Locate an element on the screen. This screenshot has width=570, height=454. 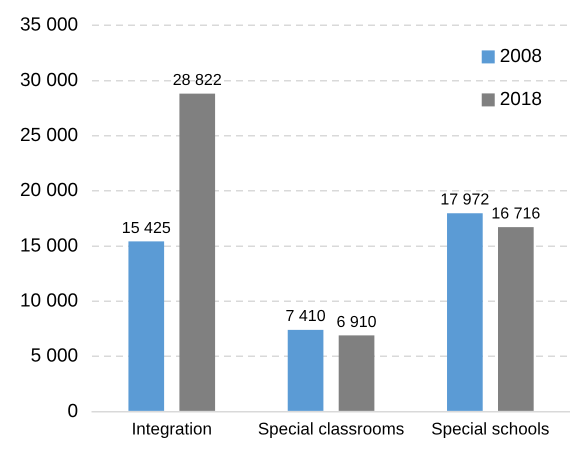
y-tick-label: 0 is located at coordinates (73, 411).